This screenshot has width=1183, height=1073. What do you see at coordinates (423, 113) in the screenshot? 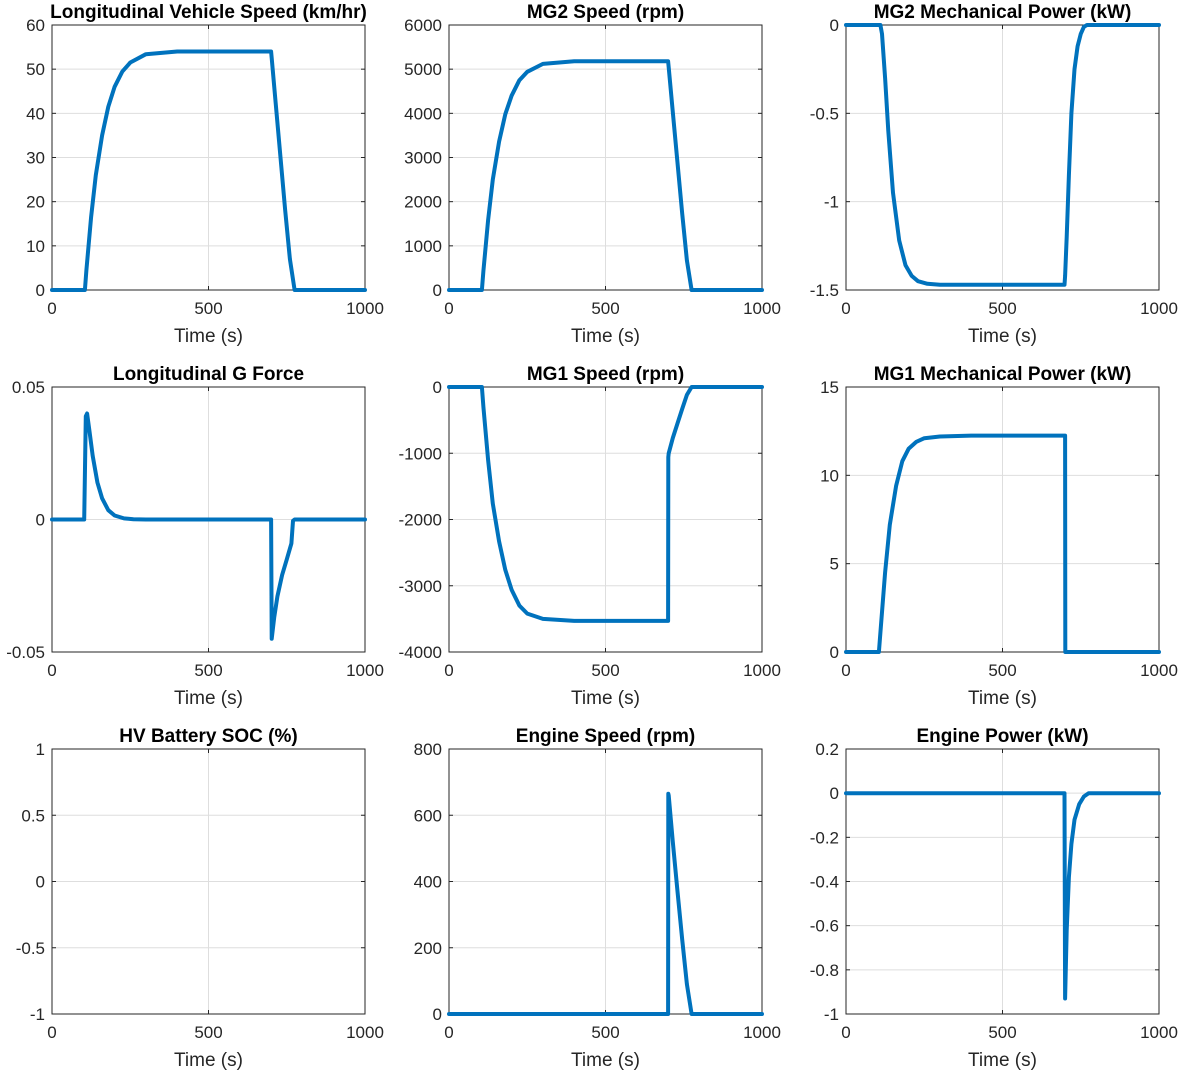
I see `y-tick-label: 4000` at bounding box center [423, 113].